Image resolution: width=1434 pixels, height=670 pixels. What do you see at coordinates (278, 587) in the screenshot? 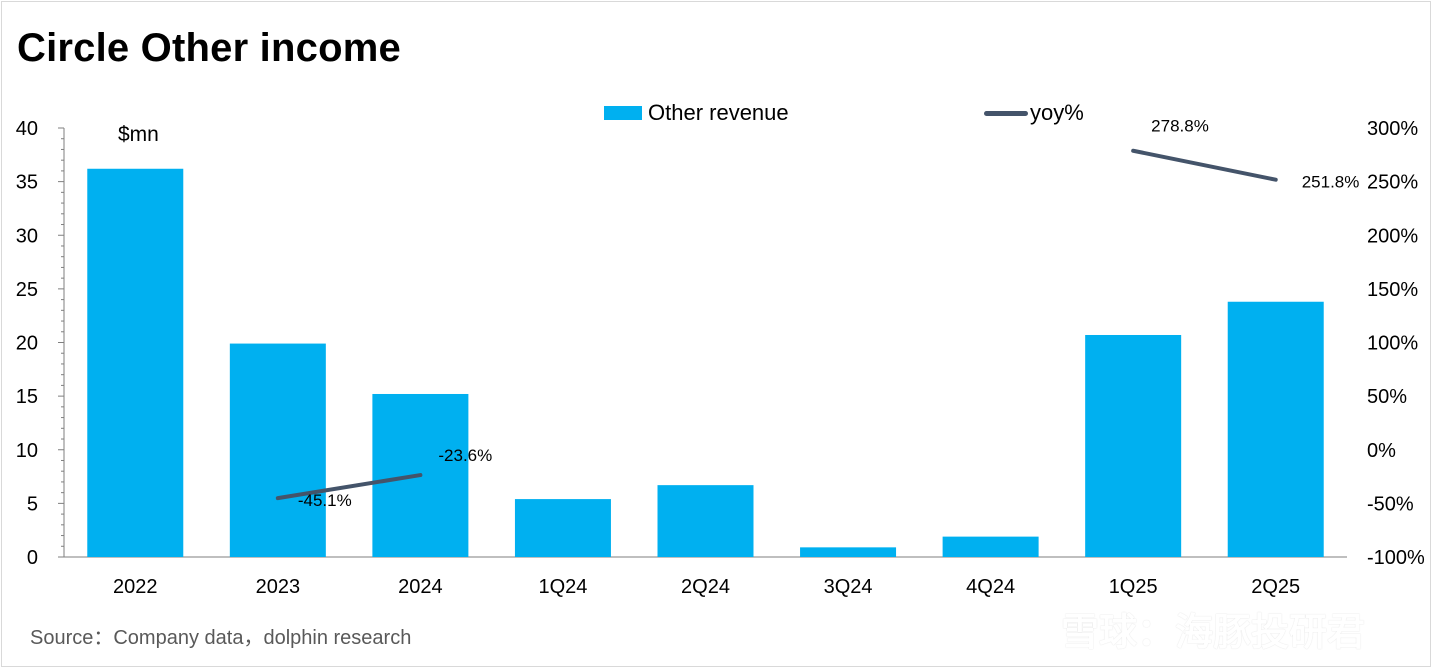
I see `x-axis-tick-label: 2023` at bounding box center [278, 587].